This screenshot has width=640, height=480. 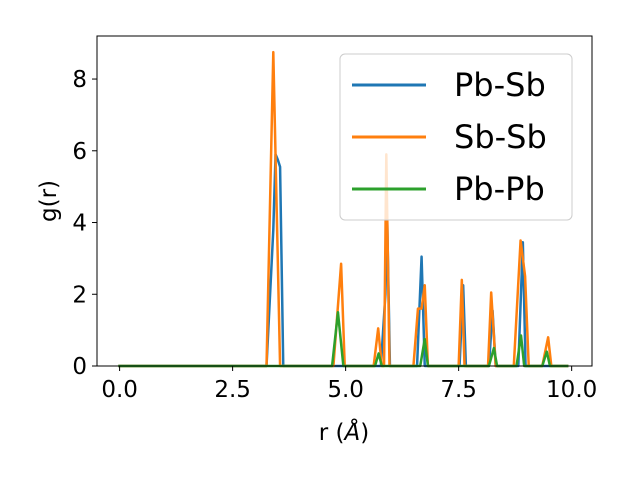 I want to click on y-tick-label: 8, so click(x=79, y=80).